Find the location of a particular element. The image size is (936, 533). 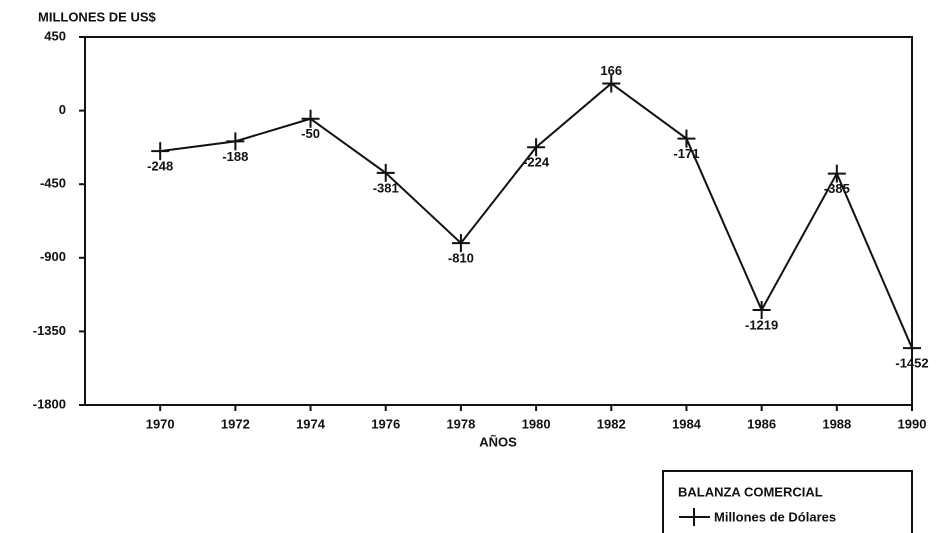

data-label: -810 is located at coordinates (461, 258).